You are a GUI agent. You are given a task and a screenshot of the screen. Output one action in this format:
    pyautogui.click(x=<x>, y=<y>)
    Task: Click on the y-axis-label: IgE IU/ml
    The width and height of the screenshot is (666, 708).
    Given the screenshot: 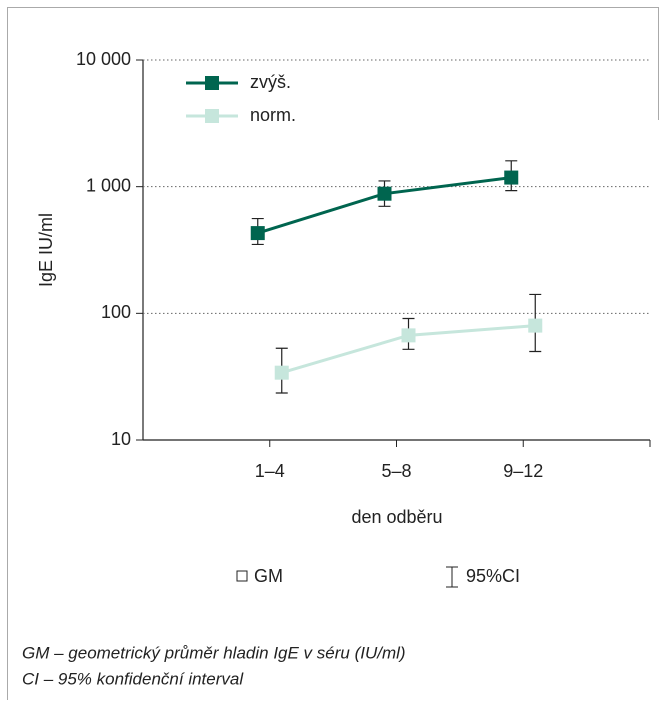 What is the action you would take?
    pyautogui.click(x=46, y=250)
    